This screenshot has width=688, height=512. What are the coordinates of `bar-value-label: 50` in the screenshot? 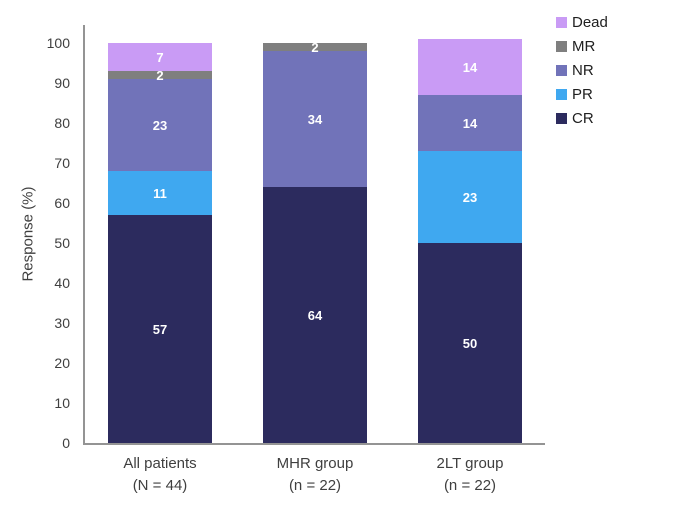 It's located at (470, 343).